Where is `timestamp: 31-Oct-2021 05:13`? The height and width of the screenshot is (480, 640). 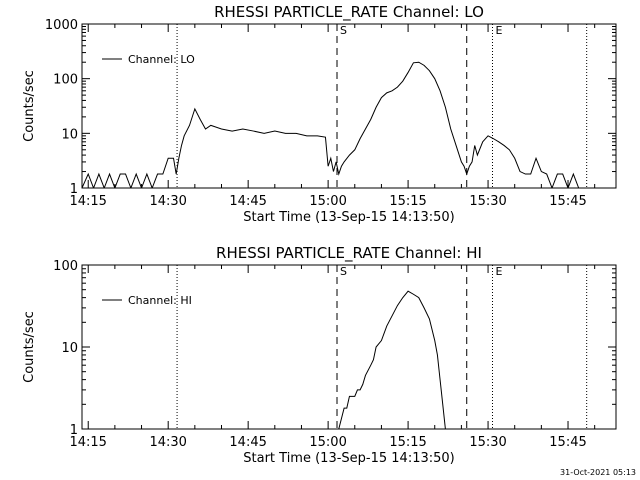 timestamp: 31-Oct-2021 05:13 is located at coordinates (598, 472).